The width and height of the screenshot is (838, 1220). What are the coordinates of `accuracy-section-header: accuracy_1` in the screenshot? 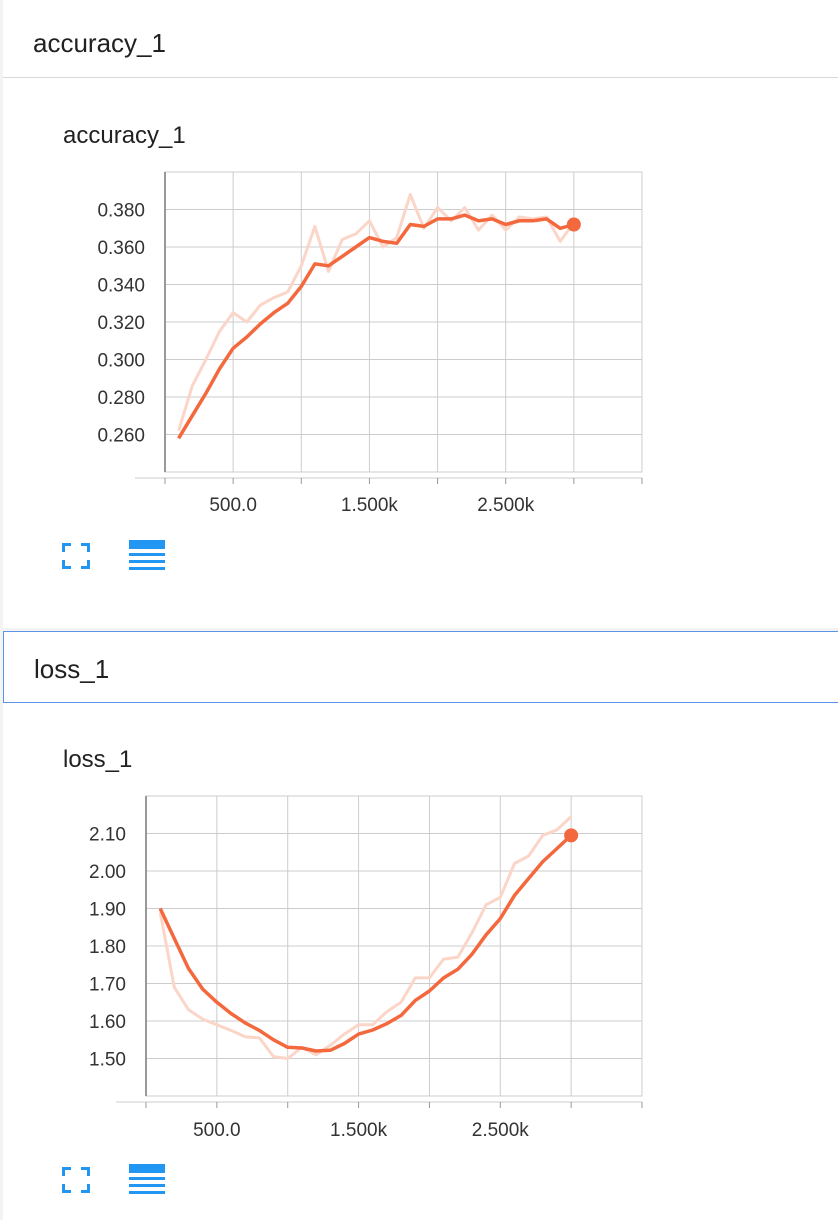 It's located at (420, 42).